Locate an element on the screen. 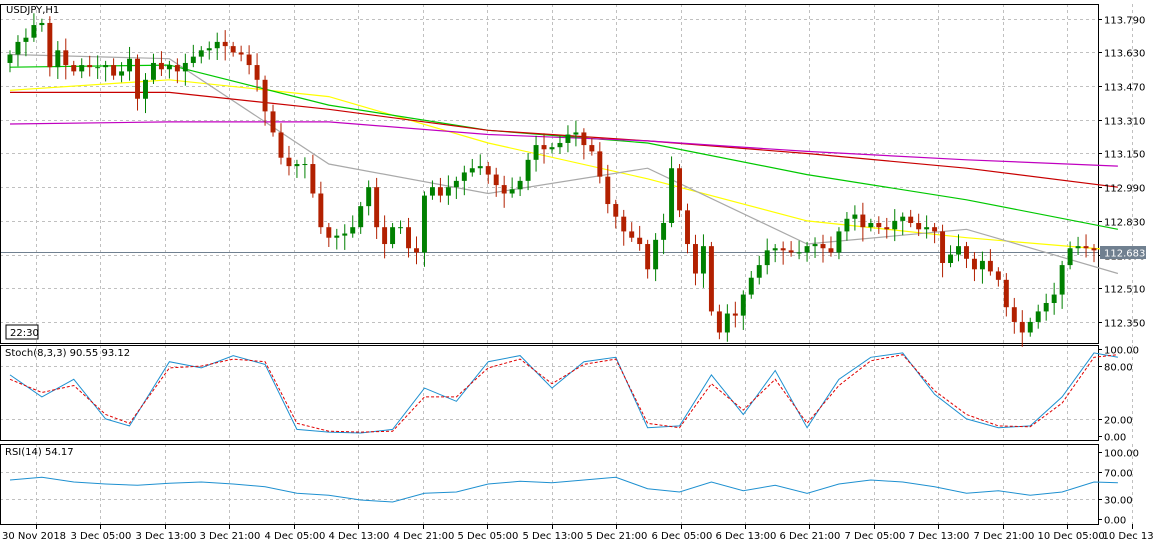  x-tick-label: 5 Dec 21:00 is located at coordinates (617, 536).